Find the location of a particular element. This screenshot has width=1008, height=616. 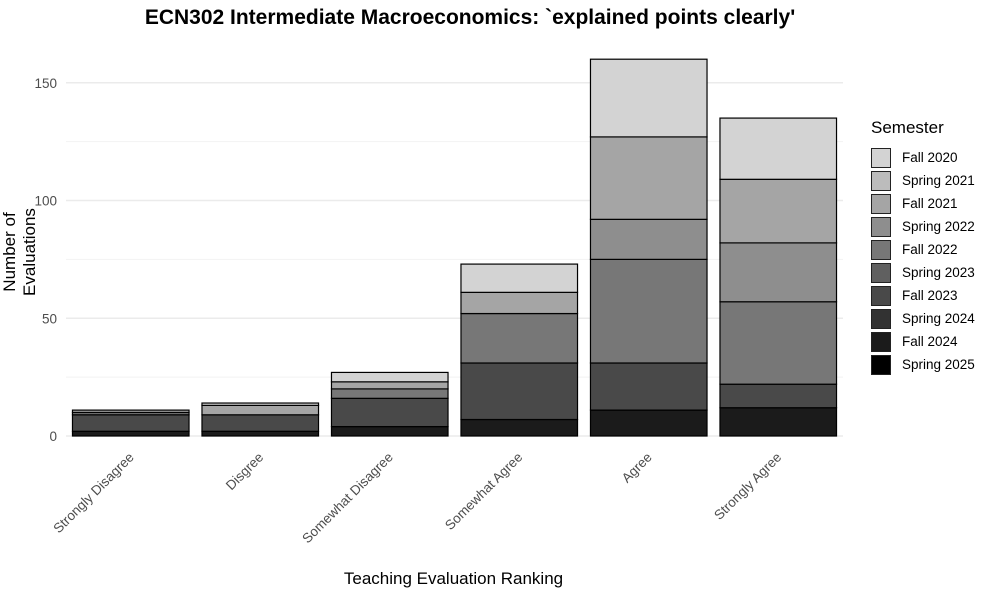

x-tick-label: Disgree is located at coordinates (245, 472).